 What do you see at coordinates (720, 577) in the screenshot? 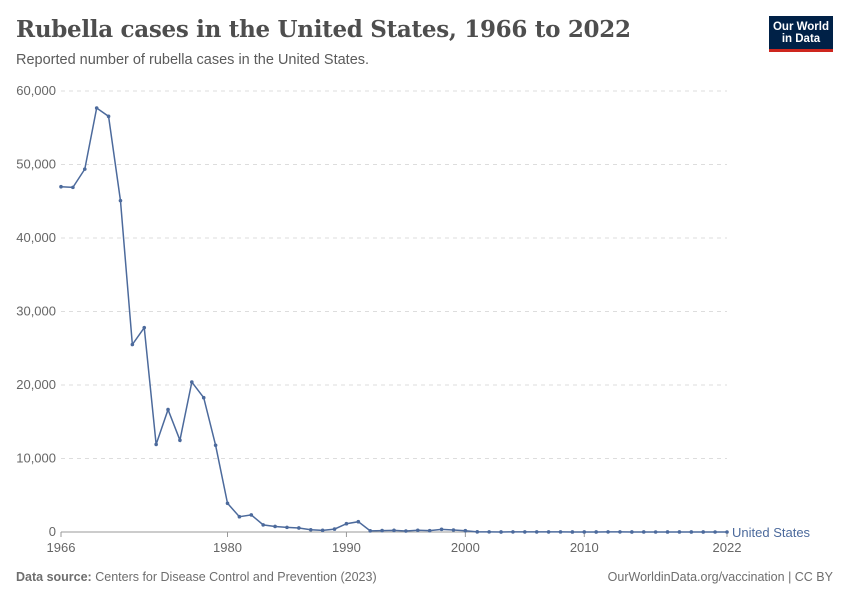
I see `footer-link: OurWorldinData.org/vaccination | CC BY` at bounding box center [720, 577].